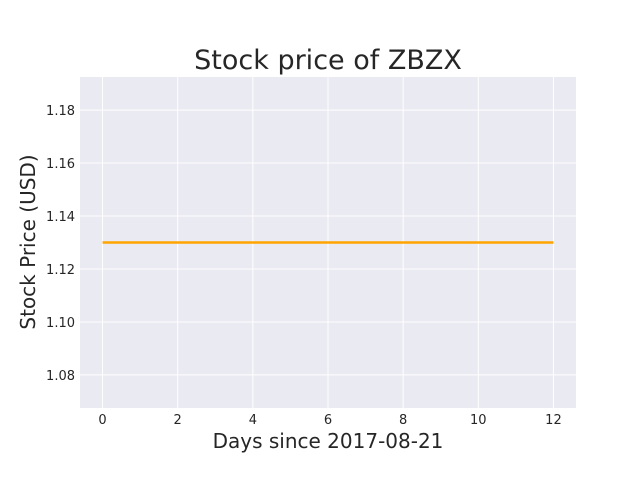 This screenshot has height=480, width=640. Describe the element at coordinates (60, 111) in the screenshot. I see `y-tick-label: 1.18` at that location.